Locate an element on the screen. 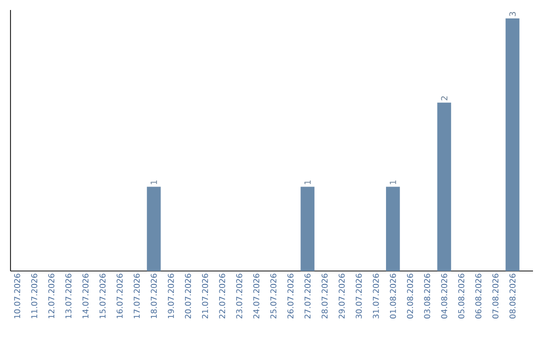 Image resolution: width=540 pixels, height=340 pixels. x-tick-label: 03.08.2026 is located at coordinates (427, 296).